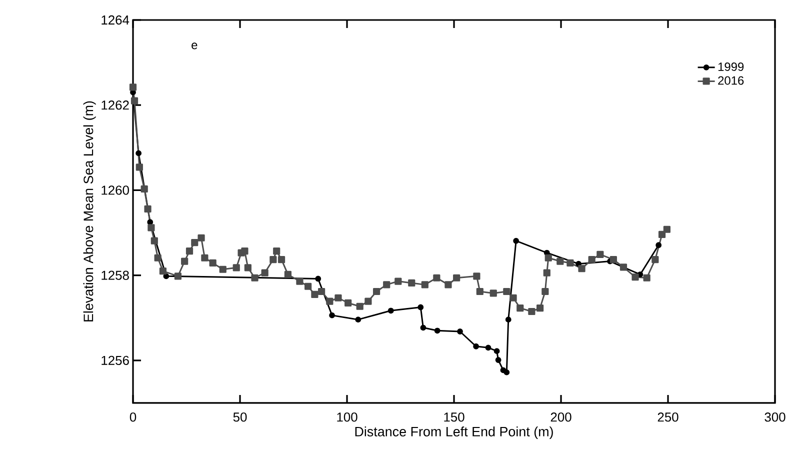  Describe the element at coordinates (731, 80) in the screenshot. I see `legend-label: 2016` at that location.